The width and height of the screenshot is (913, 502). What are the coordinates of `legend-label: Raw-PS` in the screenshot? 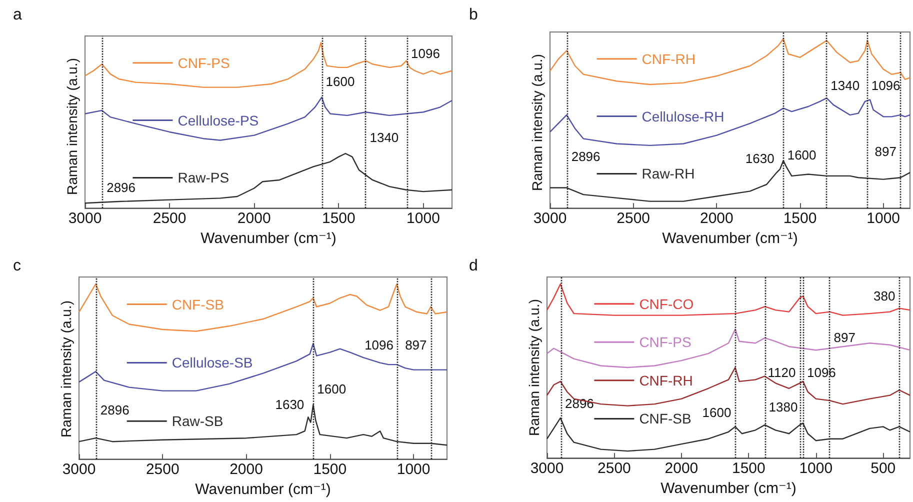 It's located at (204, 178).